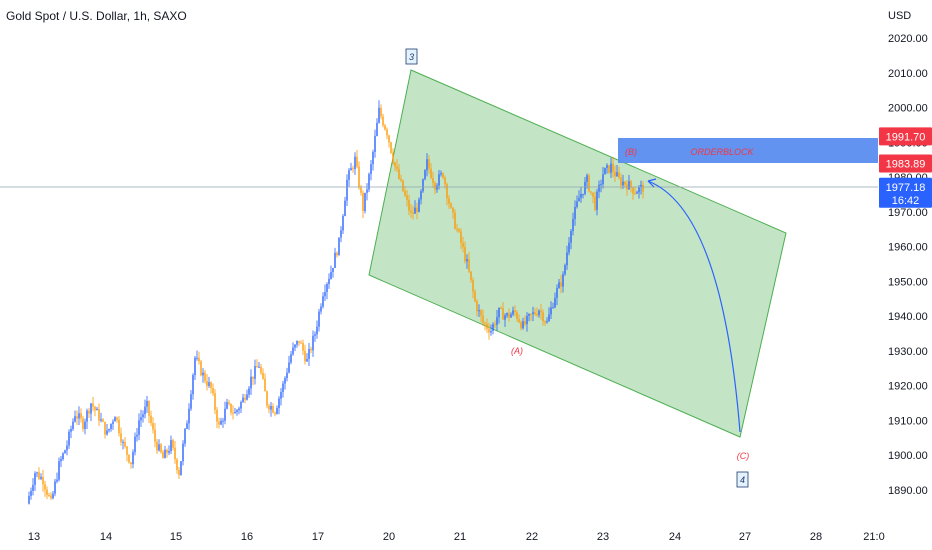  Describe the element at coordinates (694, 306) in the screenshot. I see `projection-arrow` at that location.